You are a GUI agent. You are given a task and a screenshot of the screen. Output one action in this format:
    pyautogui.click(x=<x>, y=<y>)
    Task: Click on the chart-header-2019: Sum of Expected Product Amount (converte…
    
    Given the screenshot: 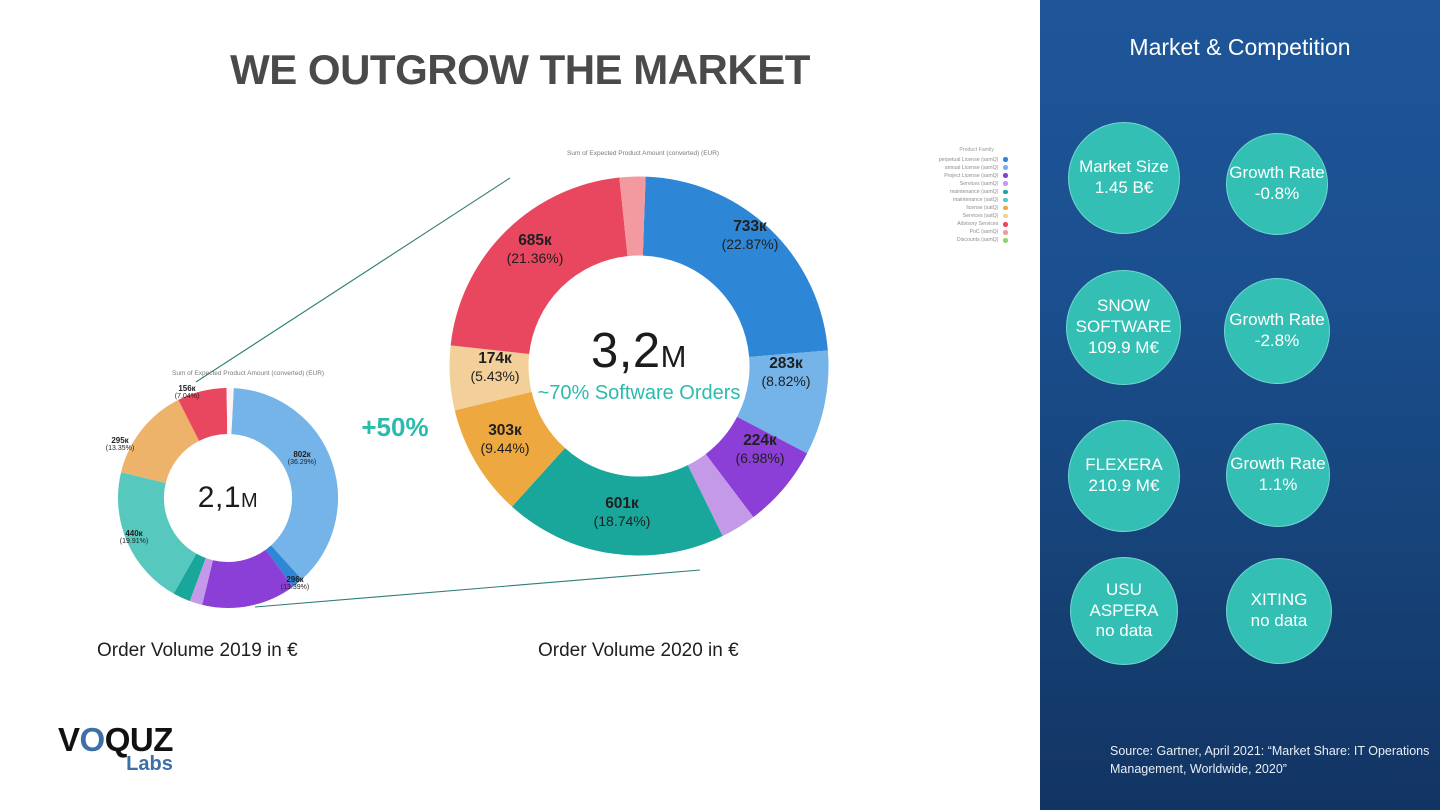 What is the action you would take?
    pyautogui.click(x=248, y=373)
    